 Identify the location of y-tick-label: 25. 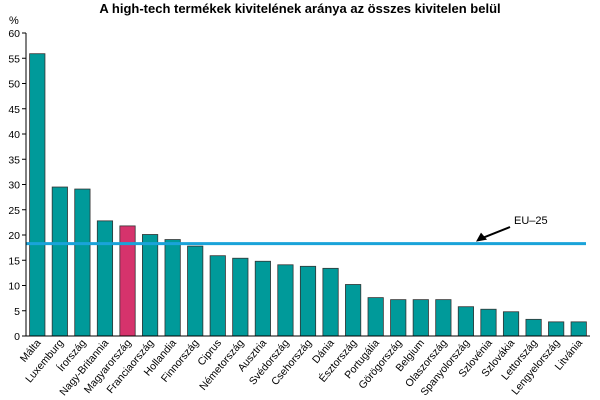
(14, 211).